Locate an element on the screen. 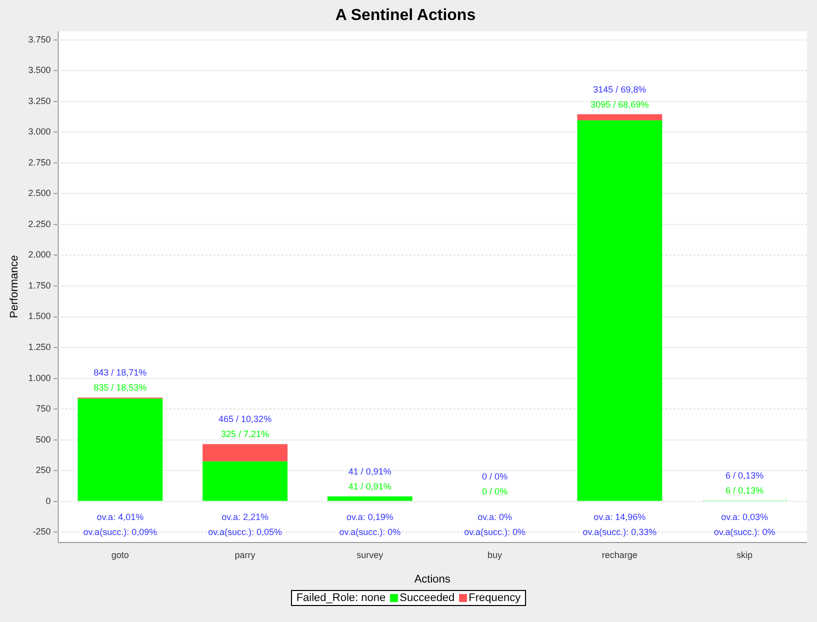  data-label: 6 / 0,13% is located at coordinates (745, 491).